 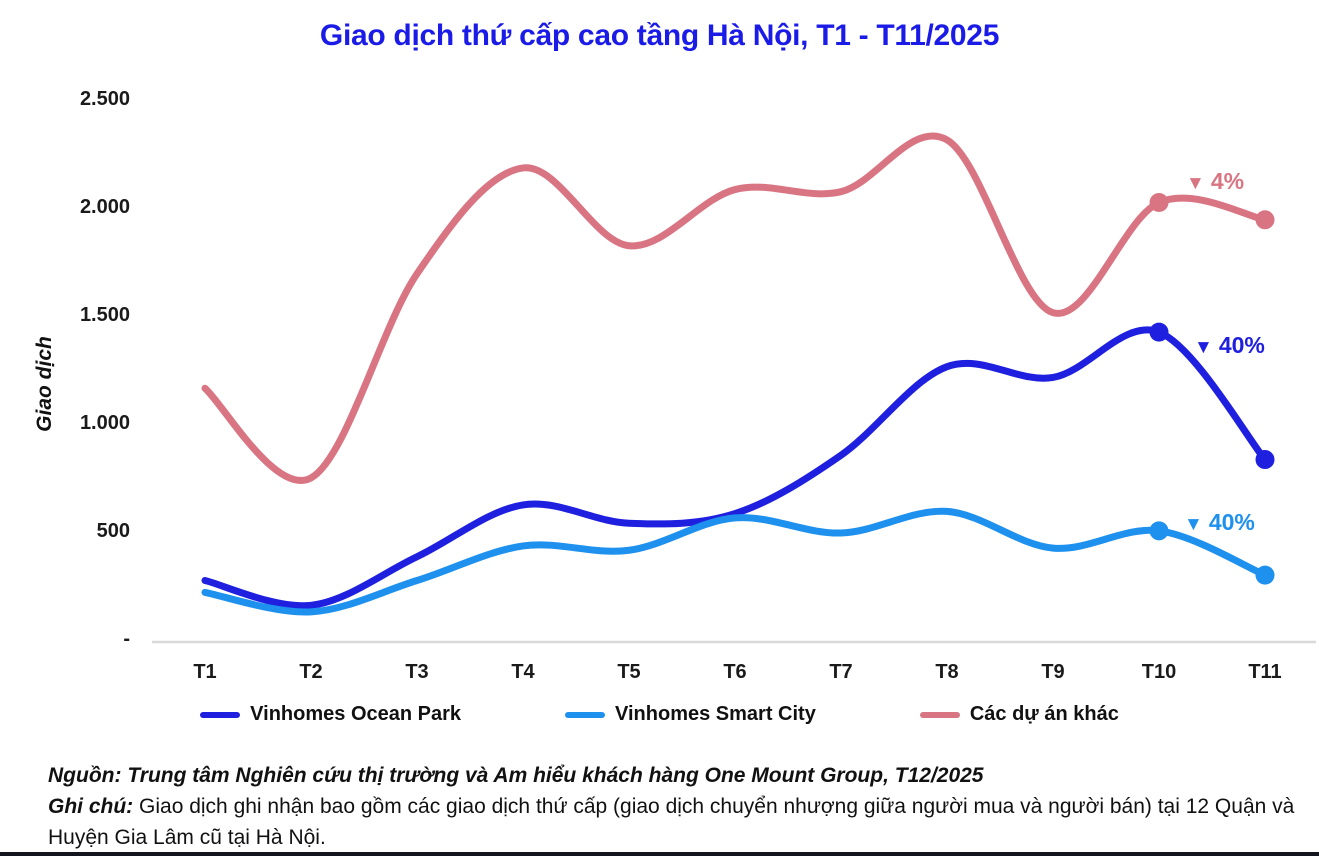 What do you see at coordinates (104, 315) in the screenshot?
I see `y-tick-label: 1.500` at bounding box center [104, 315].